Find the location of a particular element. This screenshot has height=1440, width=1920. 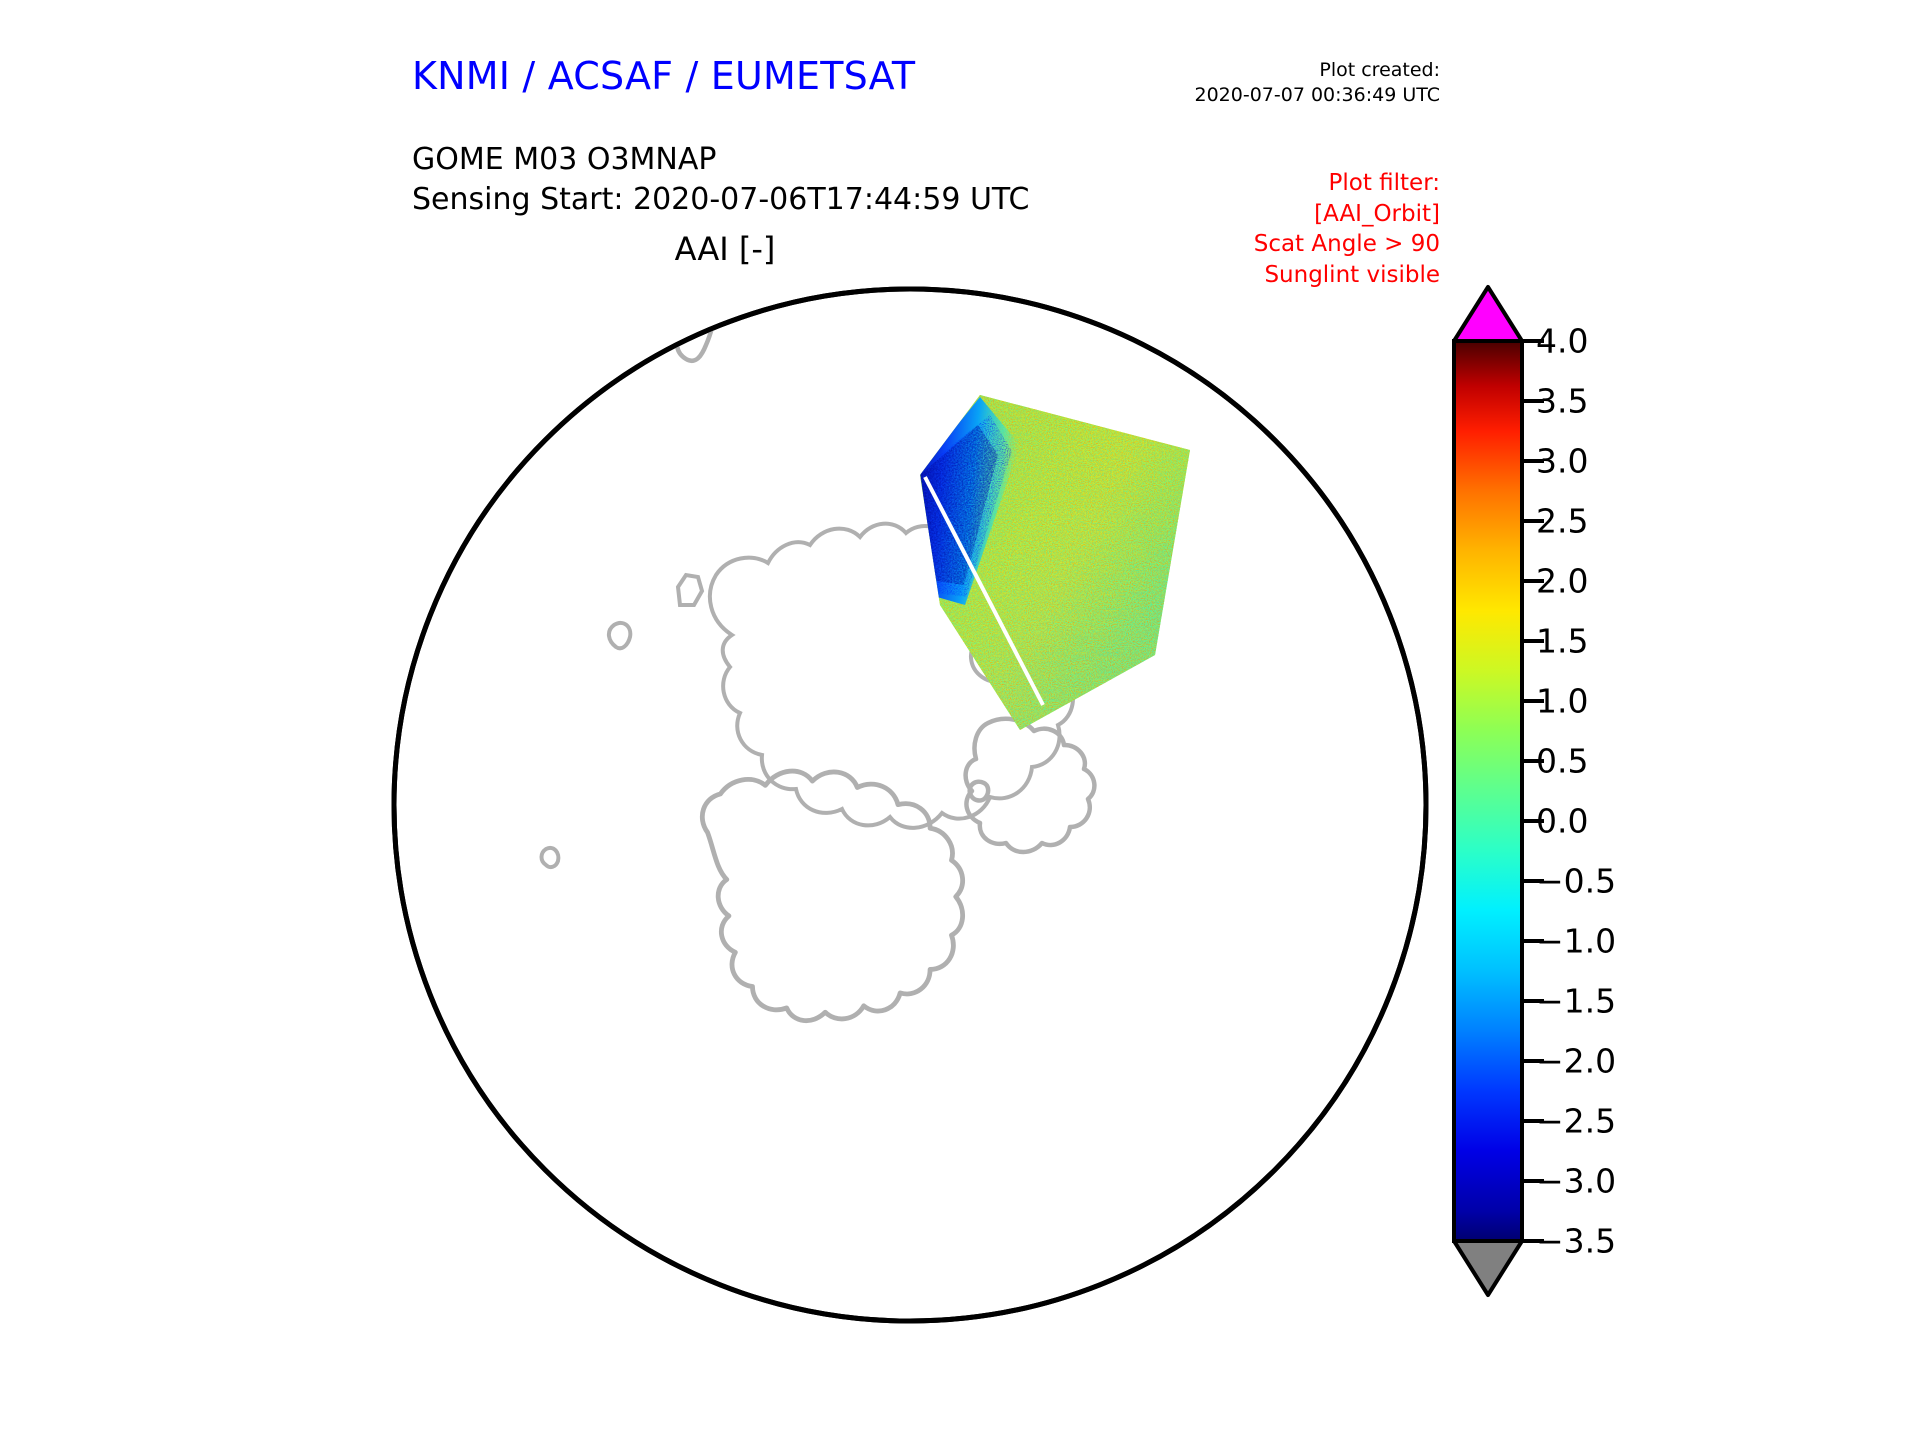

antarctica-coastline is located at coordinates (690, 589).